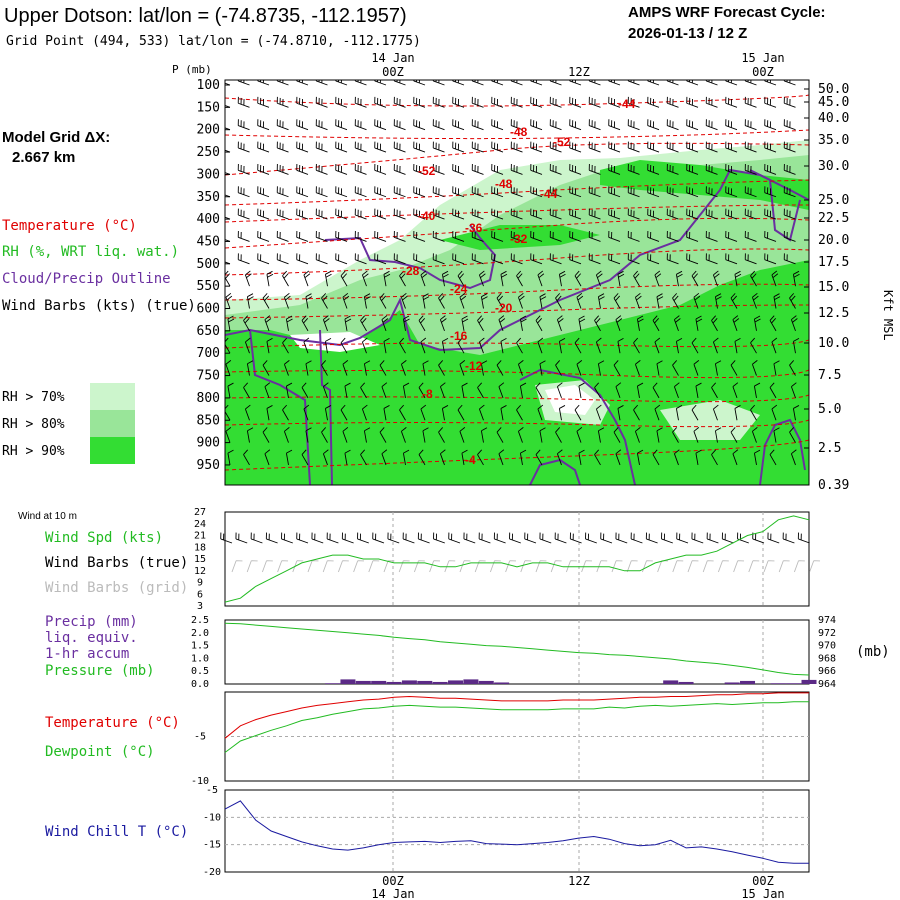 Image resolution: width=900 pixels, height=900 pixels. Describe the element at coordinates (200, 620) in the screenshot. I see `precip-ytick-label: 2.5` at that location.